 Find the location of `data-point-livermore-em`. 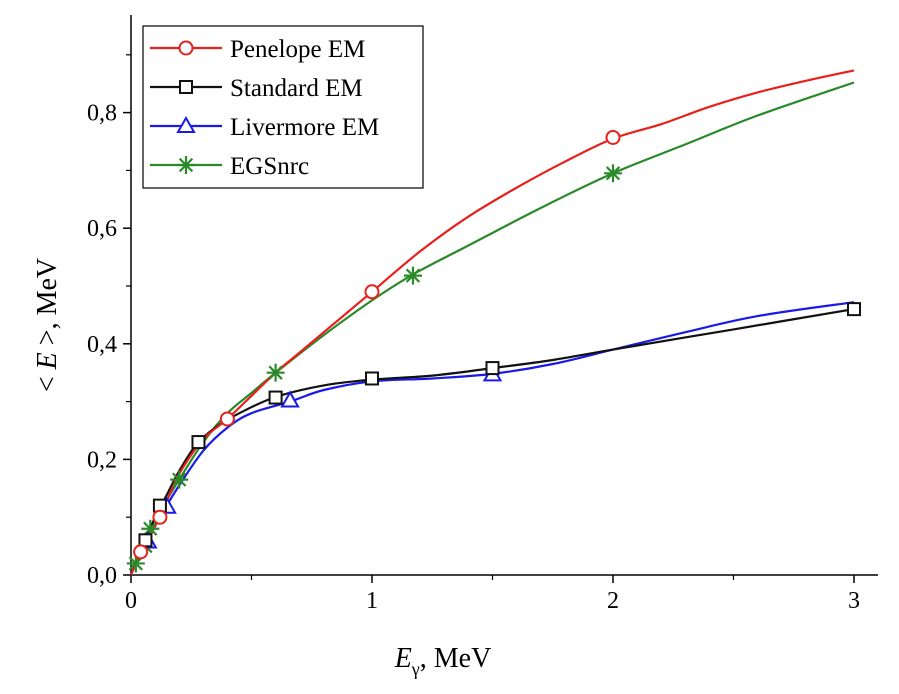

data-point-livermore-em is located at coordinates (290, 399).